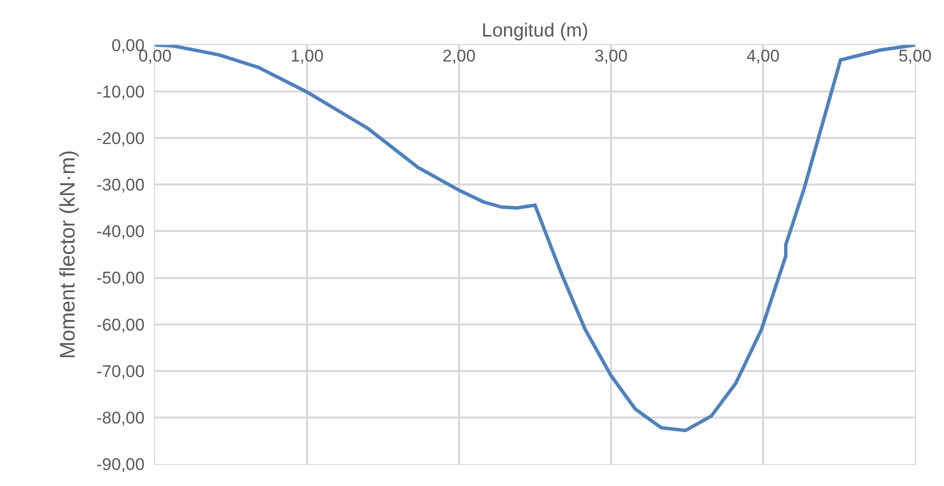 This screenshot has width=944, height=486. What do you see at coordinates (120, 185) in the screenshot?
I see `y-tick-label: -30,00` at bounding box center [120, 185].